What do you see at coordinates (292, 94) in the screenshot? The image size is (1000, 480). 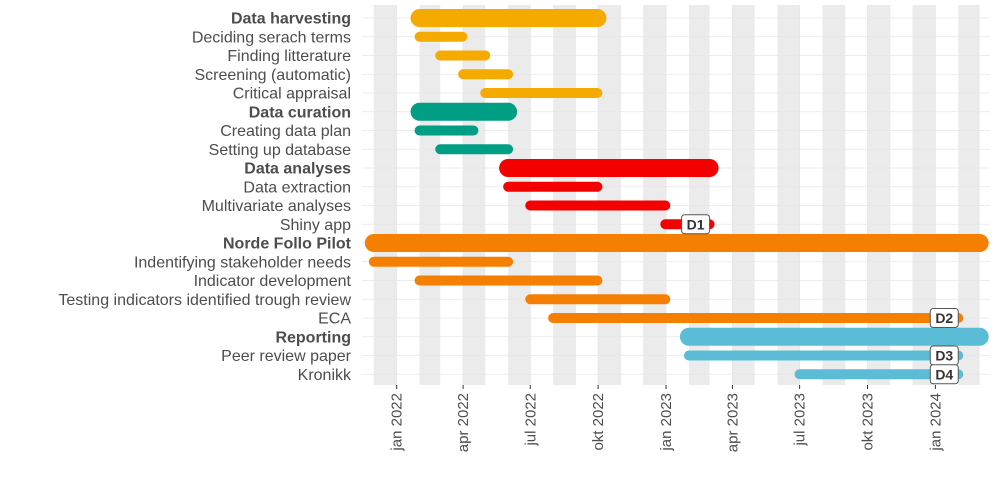 I see `task-label: Critical appraisal` at bounding box center [292, 94].